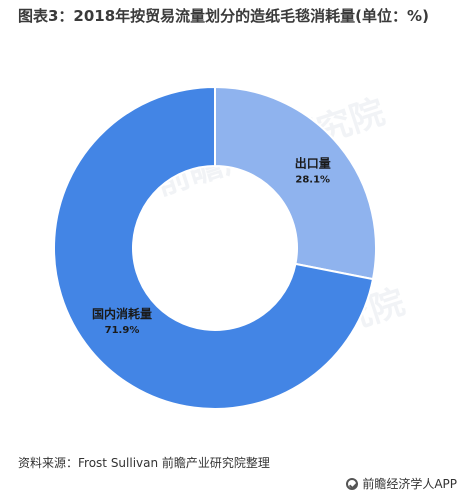 The width and height of the screenshot is (467, 496). What do you see at coordinates (409, 484) in the screenshot?
I see `brand-label: 前瞻经济学人APP` at bounding box center [409, 484].